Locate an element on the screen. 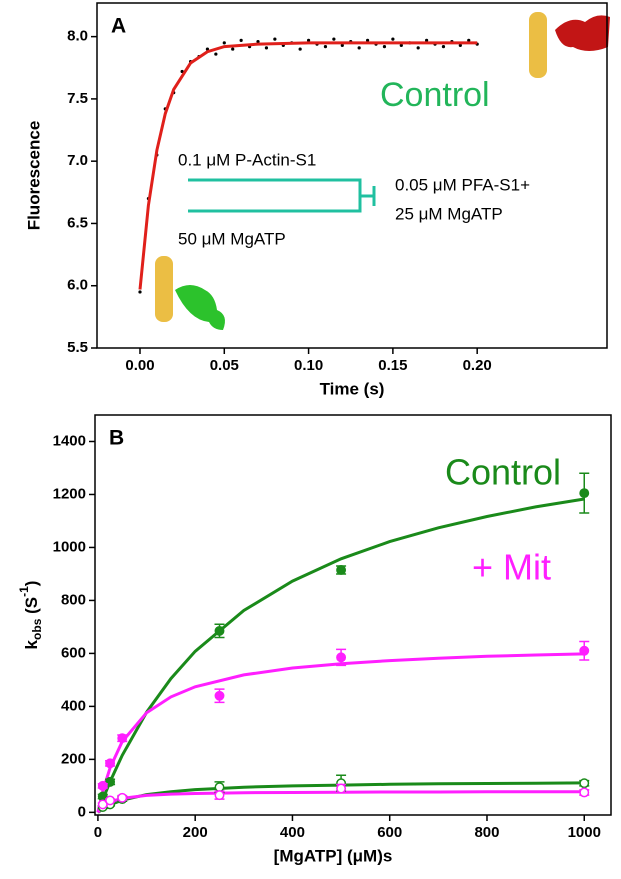 This screenshot has width=621, height=879. y-axis-label-part: -1 is located at coordinates (24, 591).